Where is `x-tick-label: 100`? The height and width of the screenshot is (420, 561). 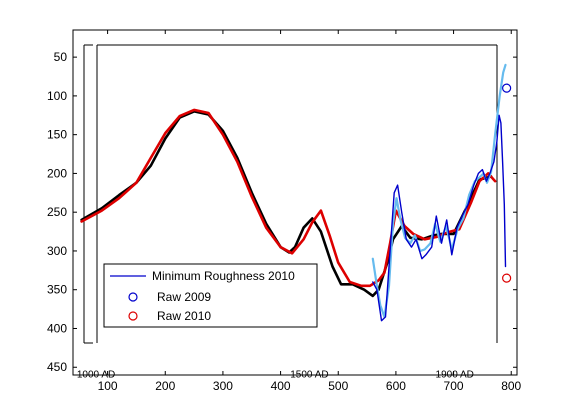
x-tick-label: 100 is located at coordinates (108, 386).